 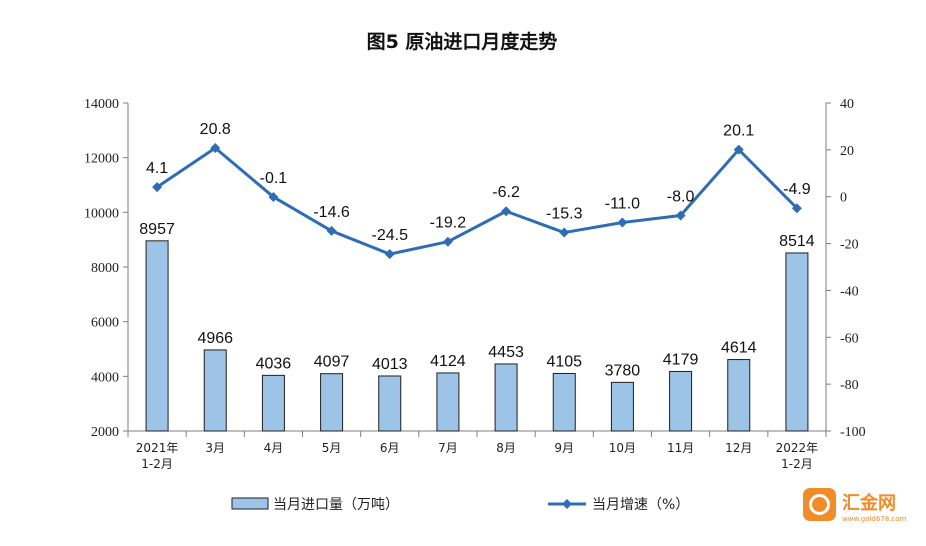 What do you see at coordinates (331, 212) in the screenshot?
I see `line-value-label: -14.6` at bounding box center [331, 212].